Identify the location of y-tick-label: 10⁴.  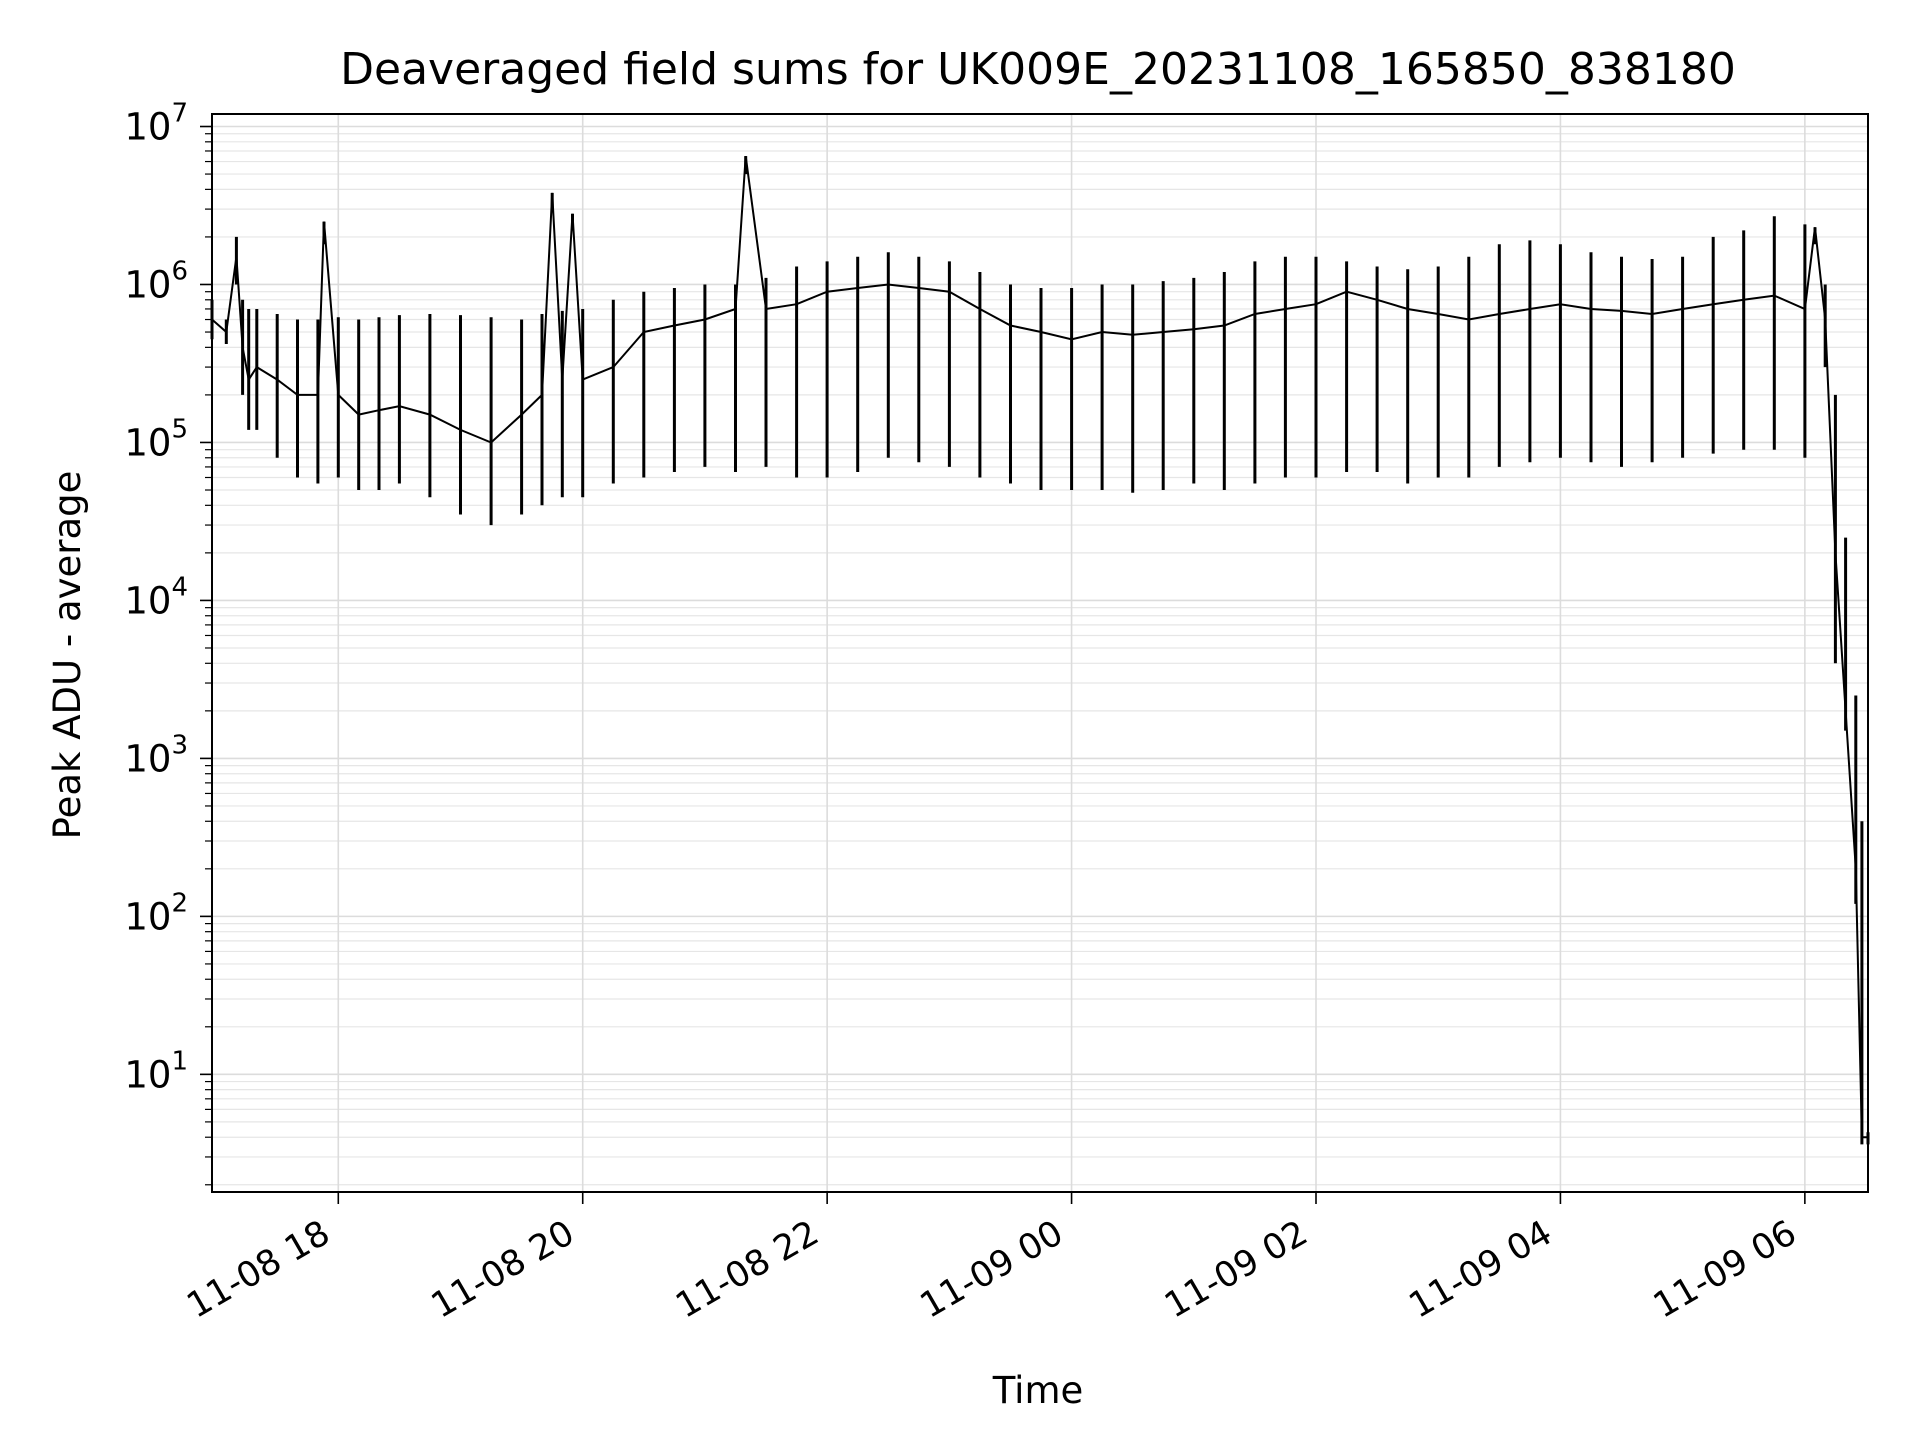
(156, 597).